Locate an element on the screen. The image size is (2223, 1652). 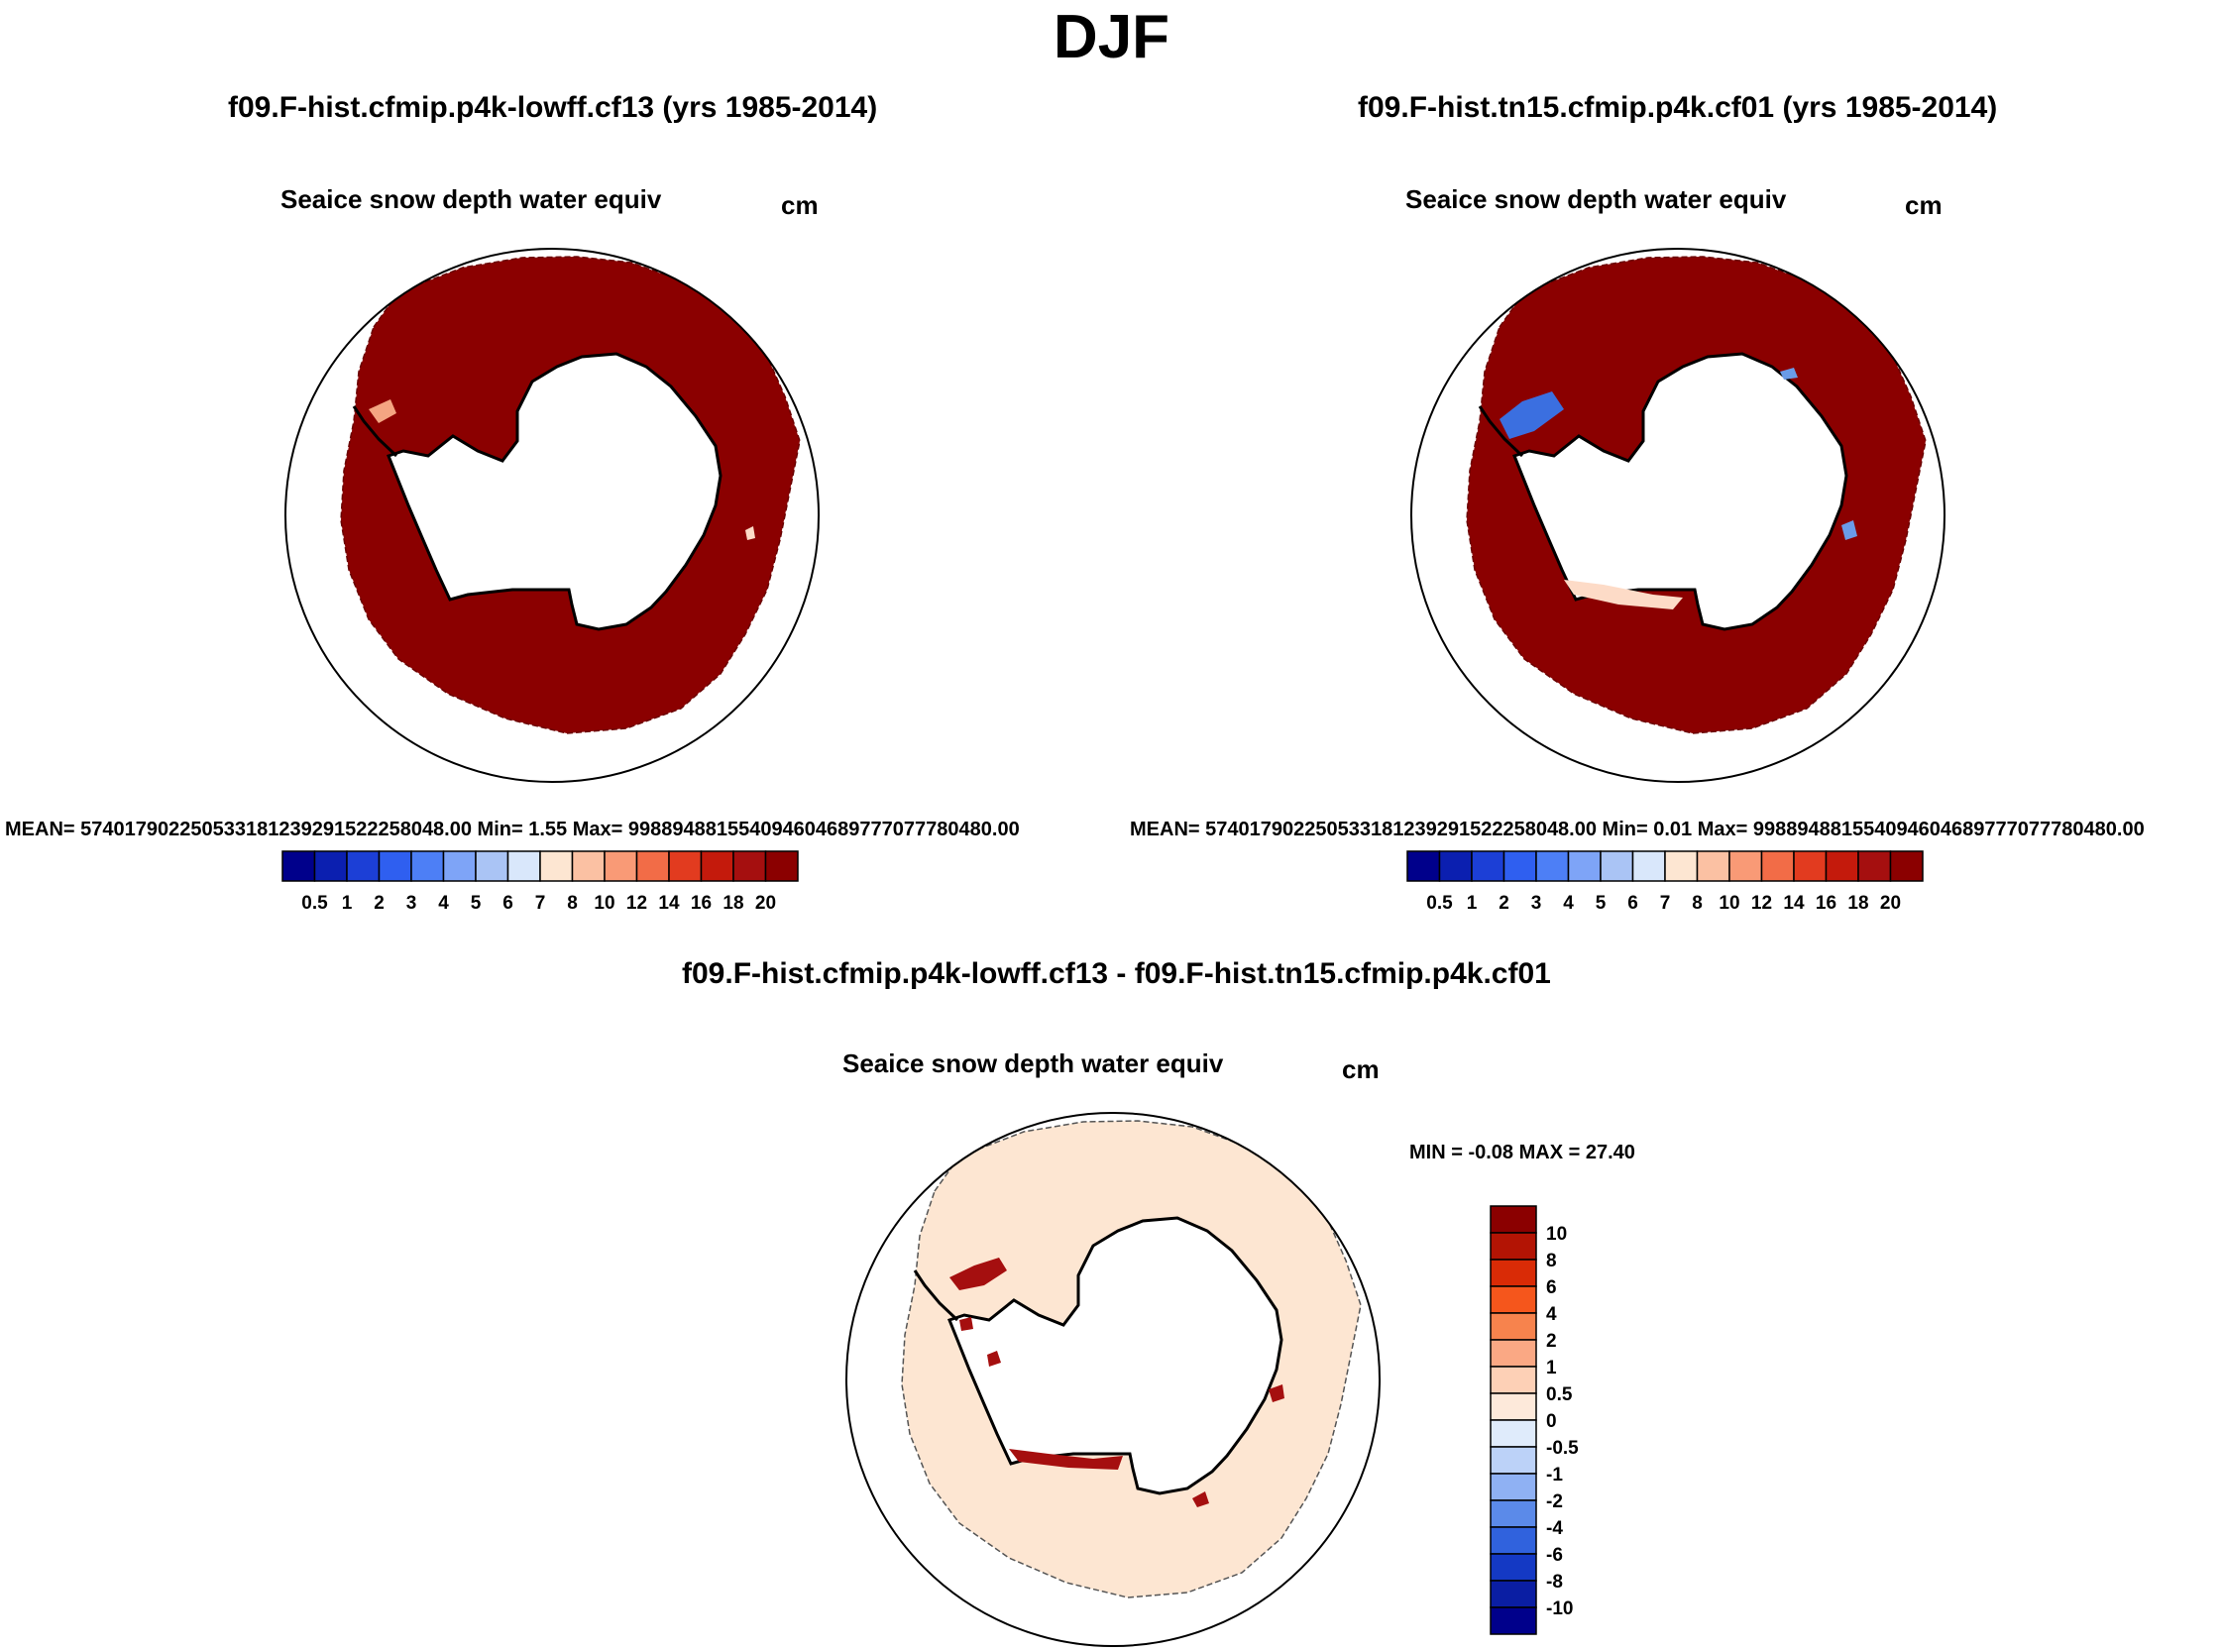
panel2-units: cm is located at coordinates (1924, 205).